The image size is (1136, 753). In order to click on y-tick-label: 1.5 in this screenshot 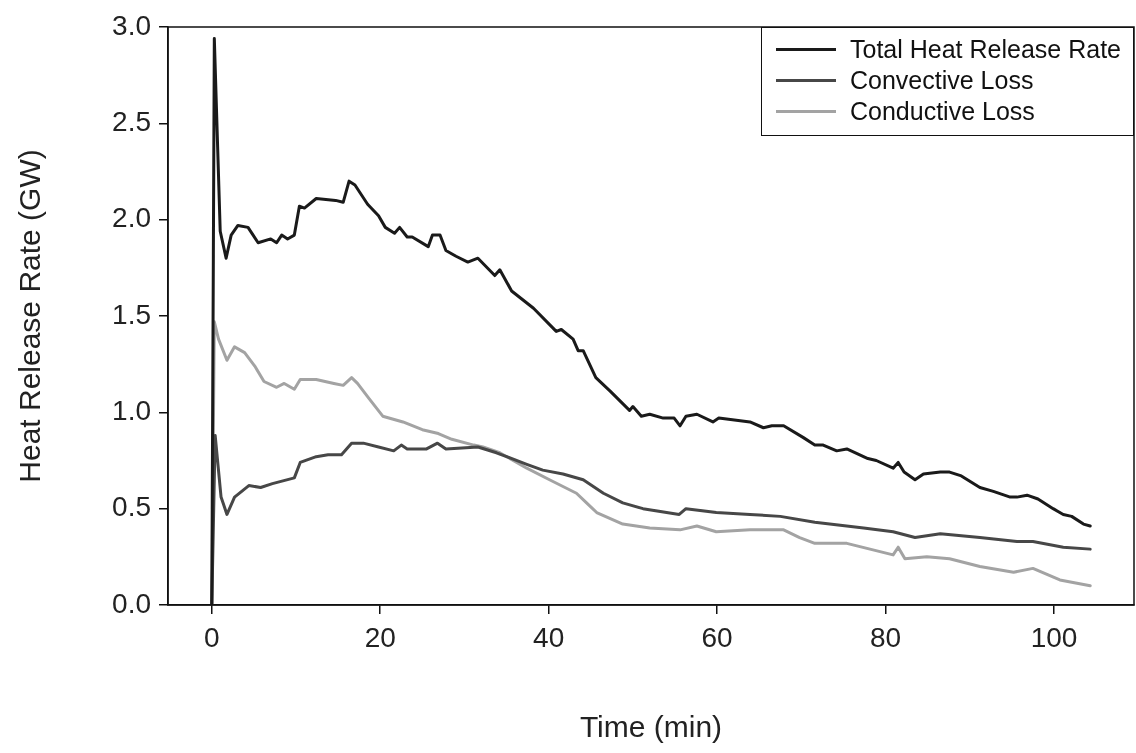, I will do `click(131, 314)`.